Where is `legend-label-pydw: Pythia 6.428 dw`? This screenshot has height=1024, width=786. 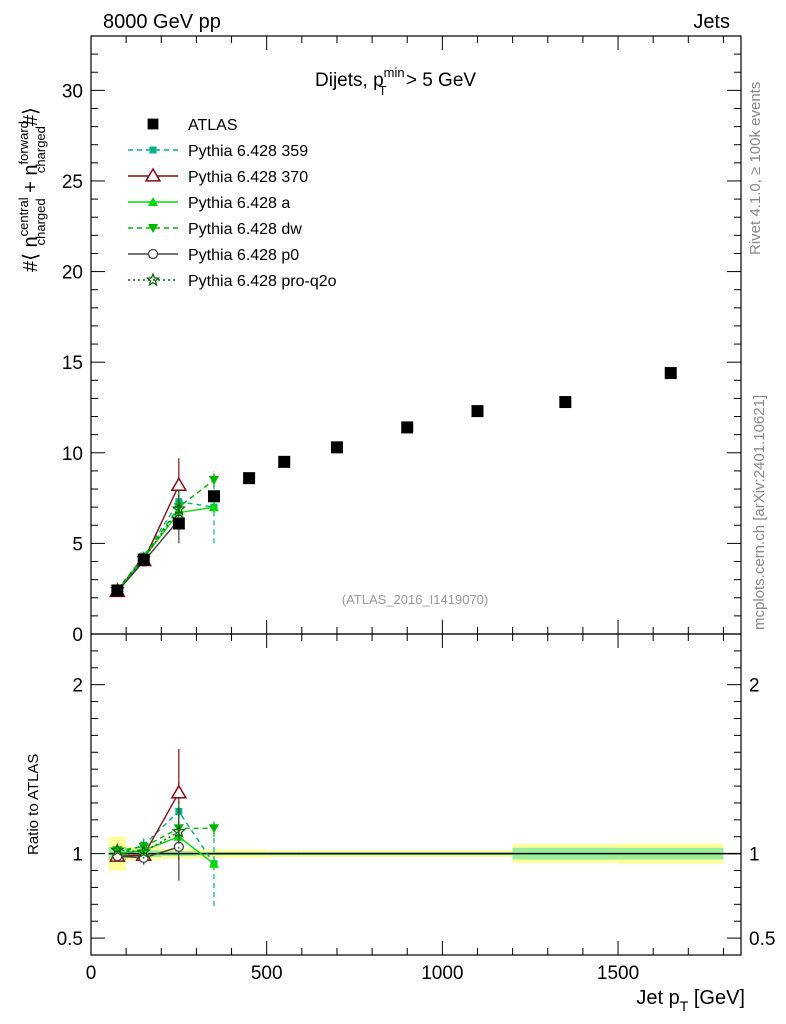 legend-label-pydw: Pythia 6.428 dw is located at coordinates (245, 229).